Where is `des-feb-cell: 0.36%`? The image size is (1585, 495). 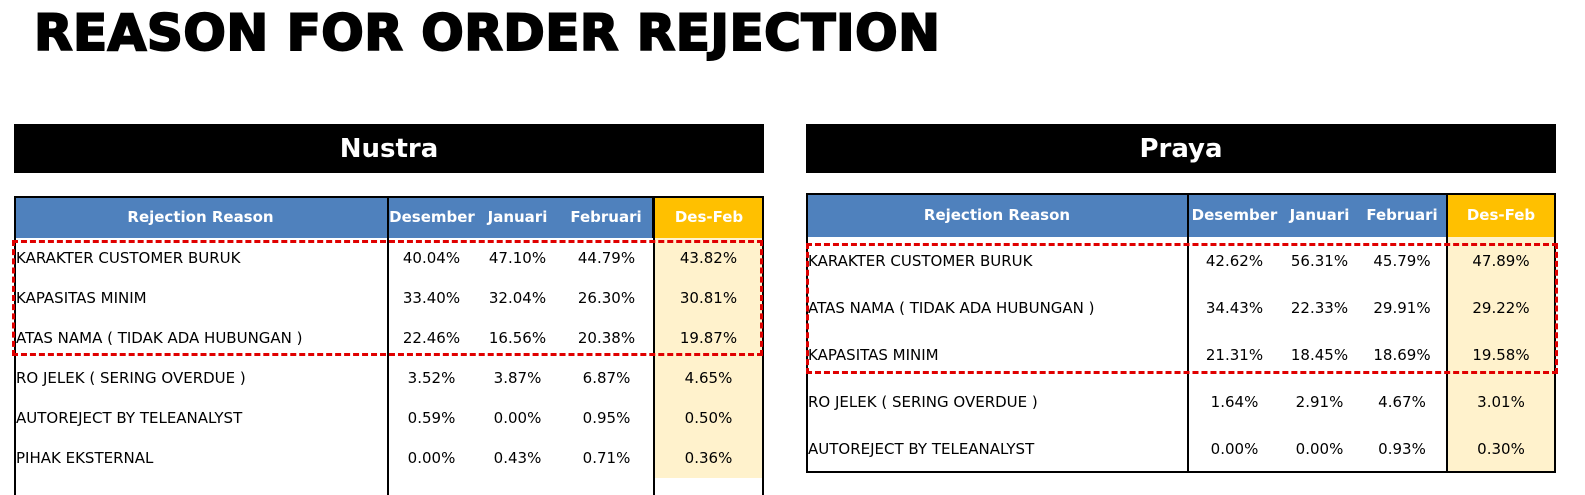 des-feb-cell: 0.36% is located at coordinates (708, 458).